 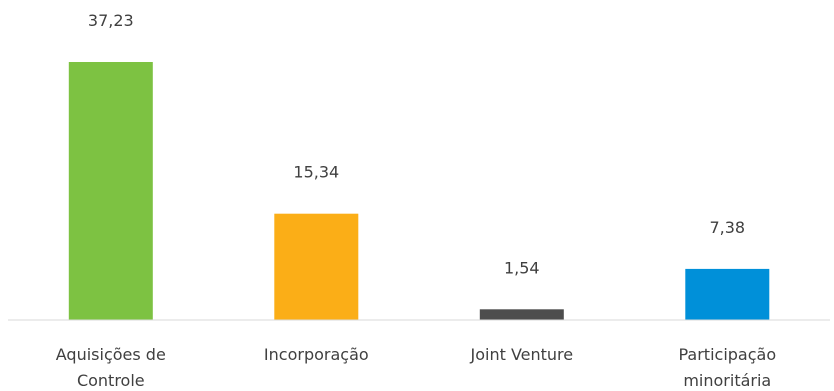 What do you see at coordinates (111, 354) in the screenshot?
I see `category-label-1-line-1: Aquisições de` at bounding box center [111, 354].